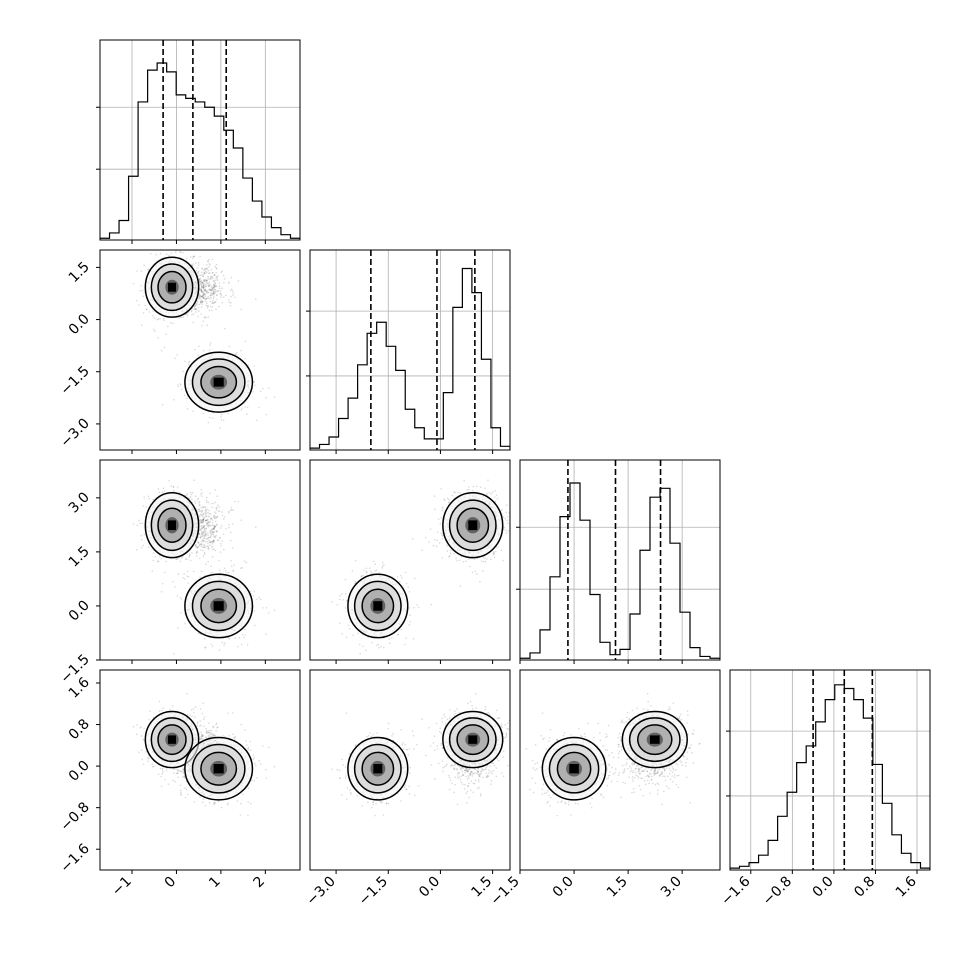 This screenshot has height=974, width=970. What do you see at coordinates (172, 287) in the screenshot?
I see `density-peak` at bounding box center [172, 287].